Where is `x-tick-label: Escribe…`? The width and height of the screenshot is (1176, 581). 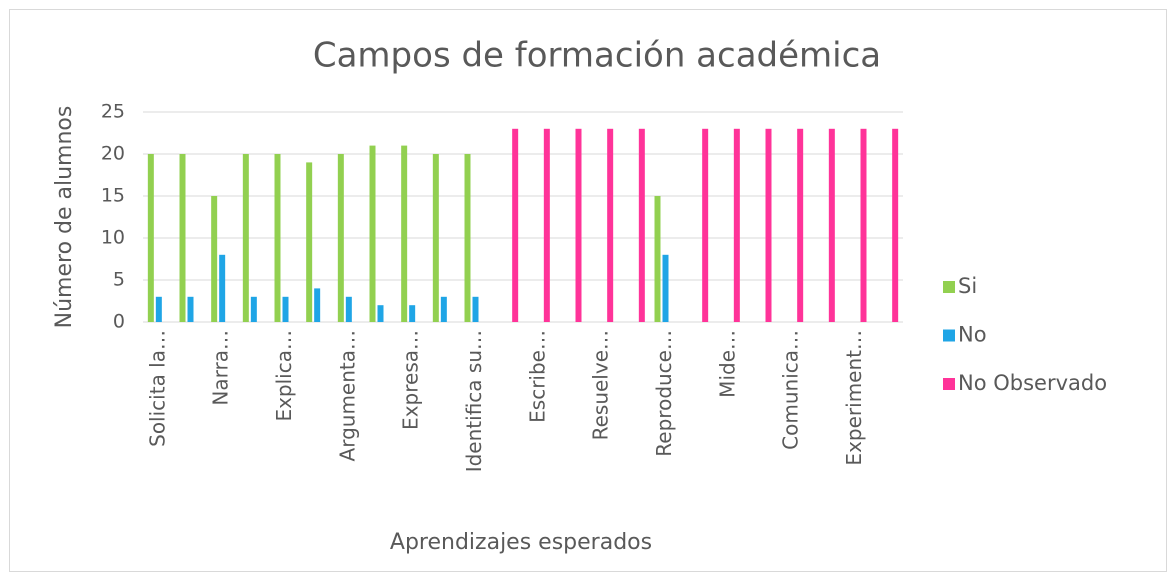 x-tick-label: Escribe… is located at coordinates (537, 376).